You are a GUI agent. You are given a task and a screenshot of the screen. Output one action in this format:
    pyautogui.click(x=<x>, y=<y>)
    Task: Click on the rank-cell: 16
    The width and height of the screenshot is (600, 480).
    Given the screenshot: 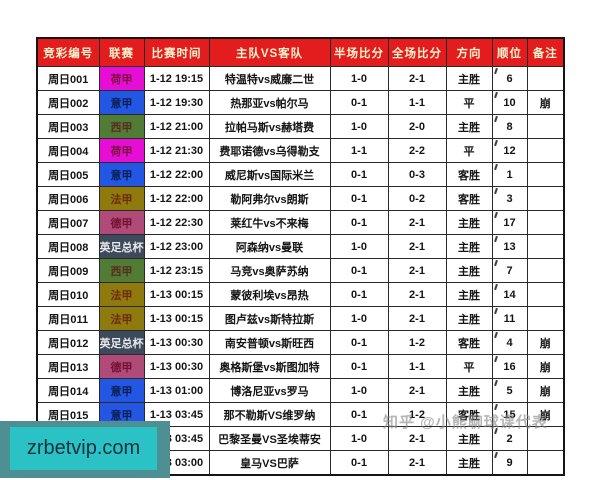 What is the action you would take?
    pyautogui.click(x=509, y=366)
    